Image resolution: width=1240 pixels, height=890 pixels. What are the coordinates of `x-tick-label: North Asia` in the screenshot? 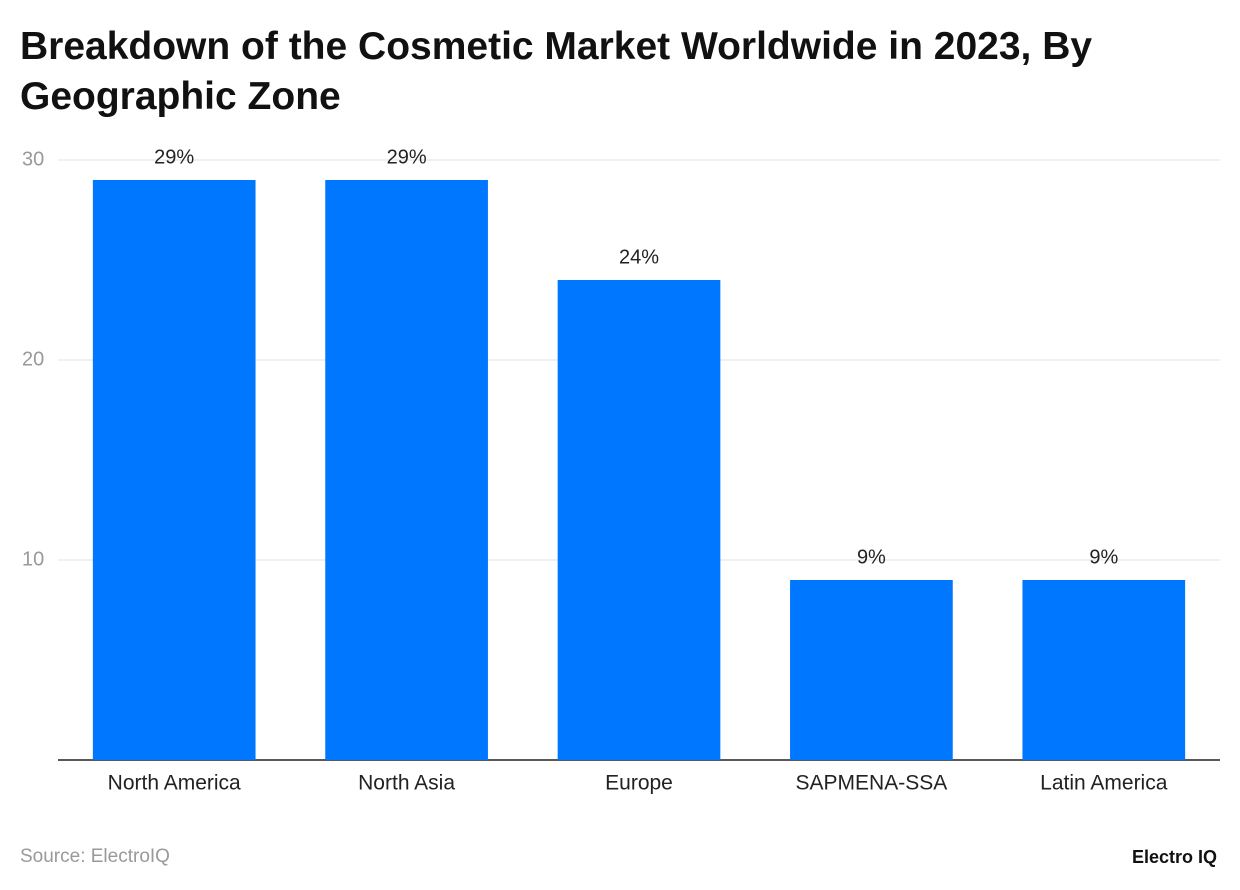 It's located at (406, 783).